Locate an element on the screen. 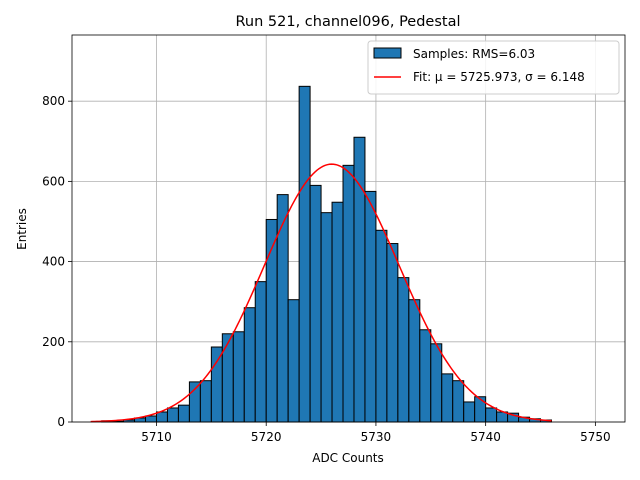  y-axis-label: Entries is located at coordinates (22, 229).